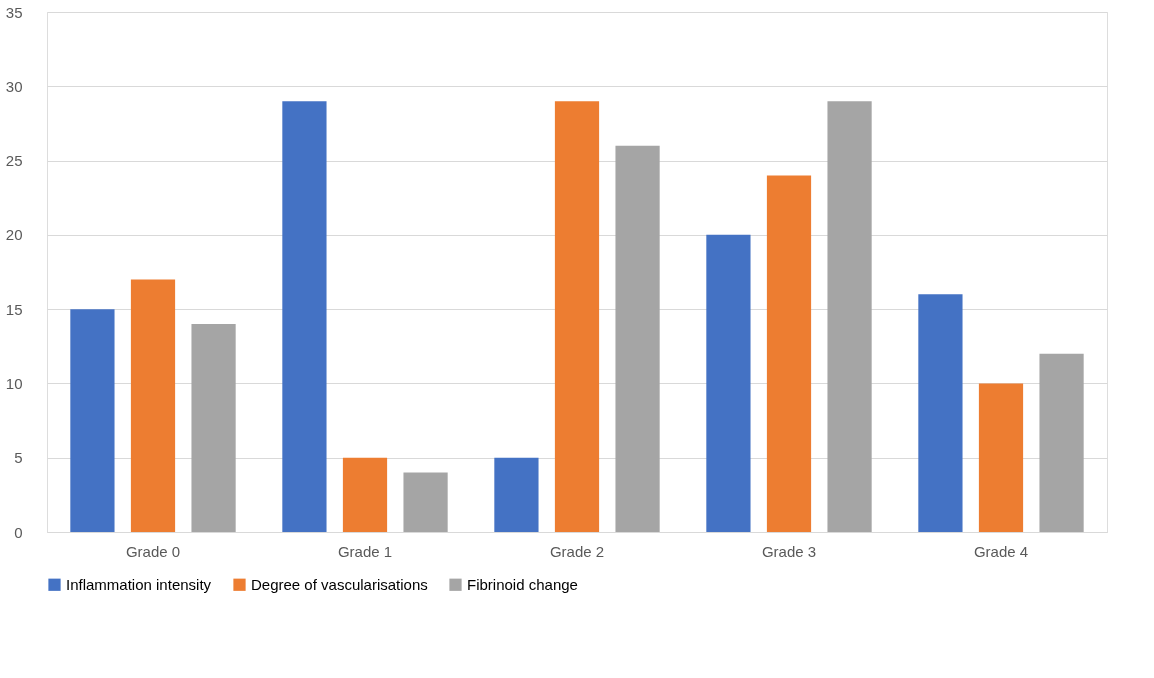 The height and width of the screenshot is (678, 1154). What do you see at coordinates (14, 235) in the screenshot?
I see `y-tick-label: 20` at bounding box center [14, 235].